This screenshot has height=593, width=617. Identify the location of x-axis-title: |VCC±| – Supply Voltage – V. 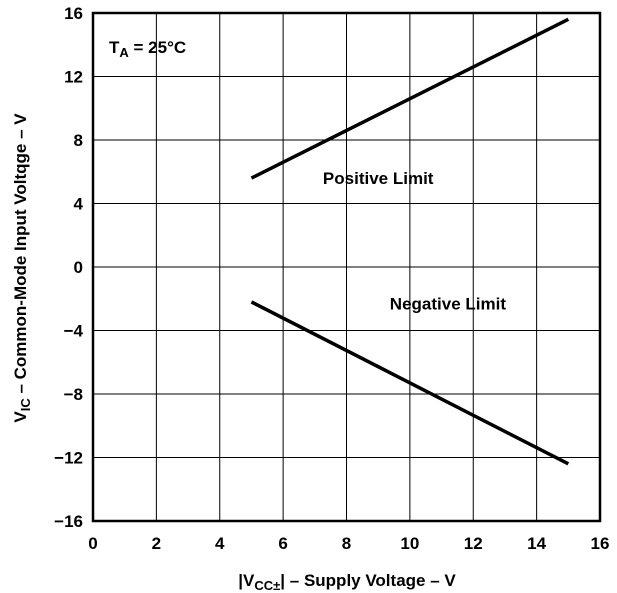
(347, 582).